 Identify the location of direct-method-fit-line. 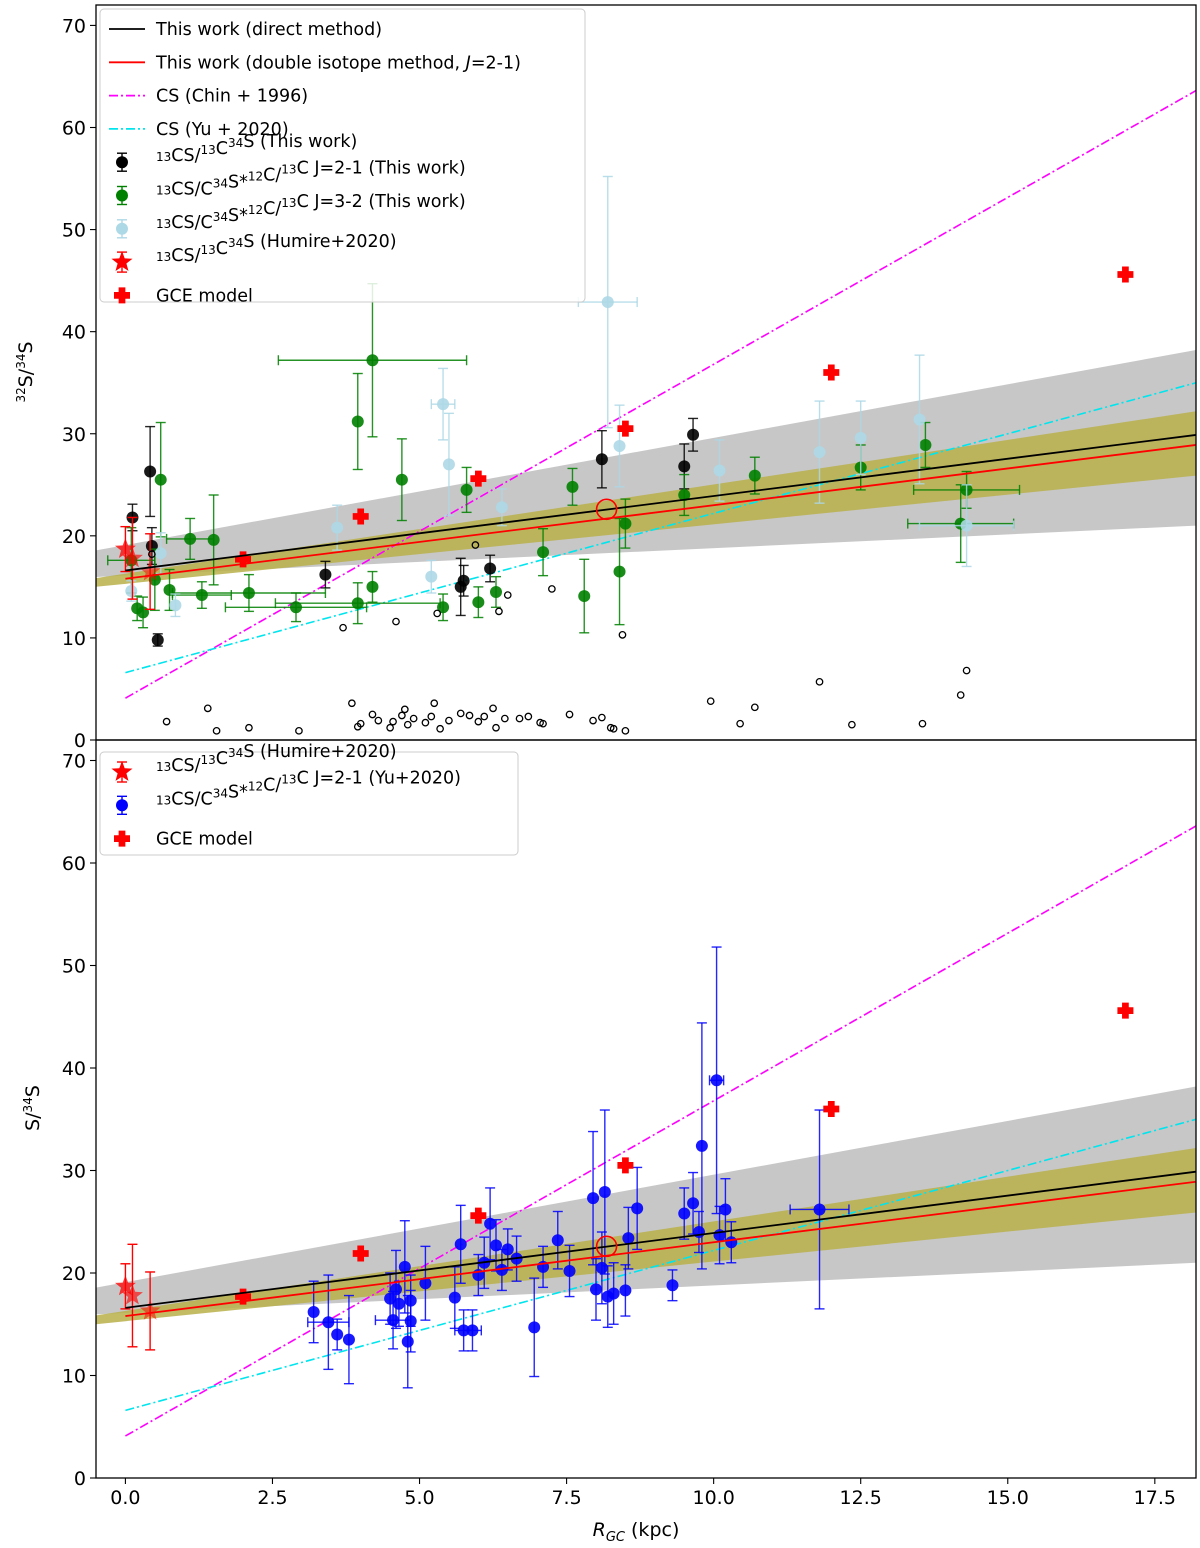
(660, 1239).